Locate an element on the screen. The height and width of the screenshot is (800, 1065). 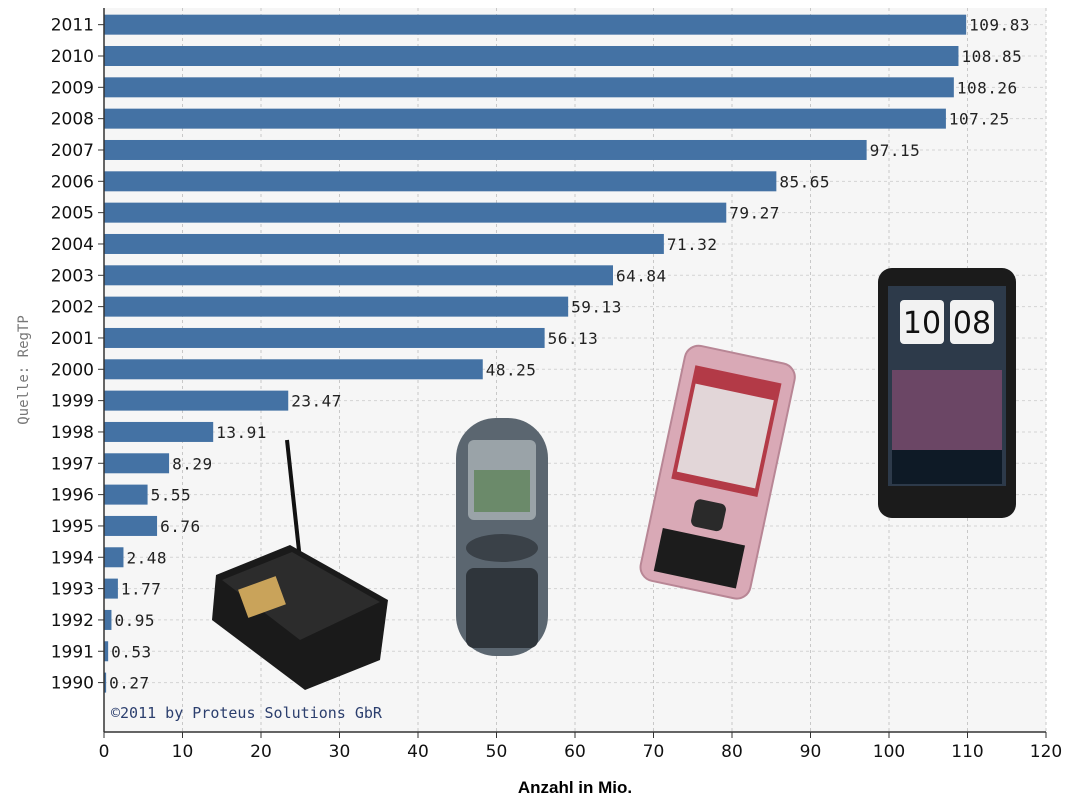
brick-phone-image is located at coordinates (300, 564).